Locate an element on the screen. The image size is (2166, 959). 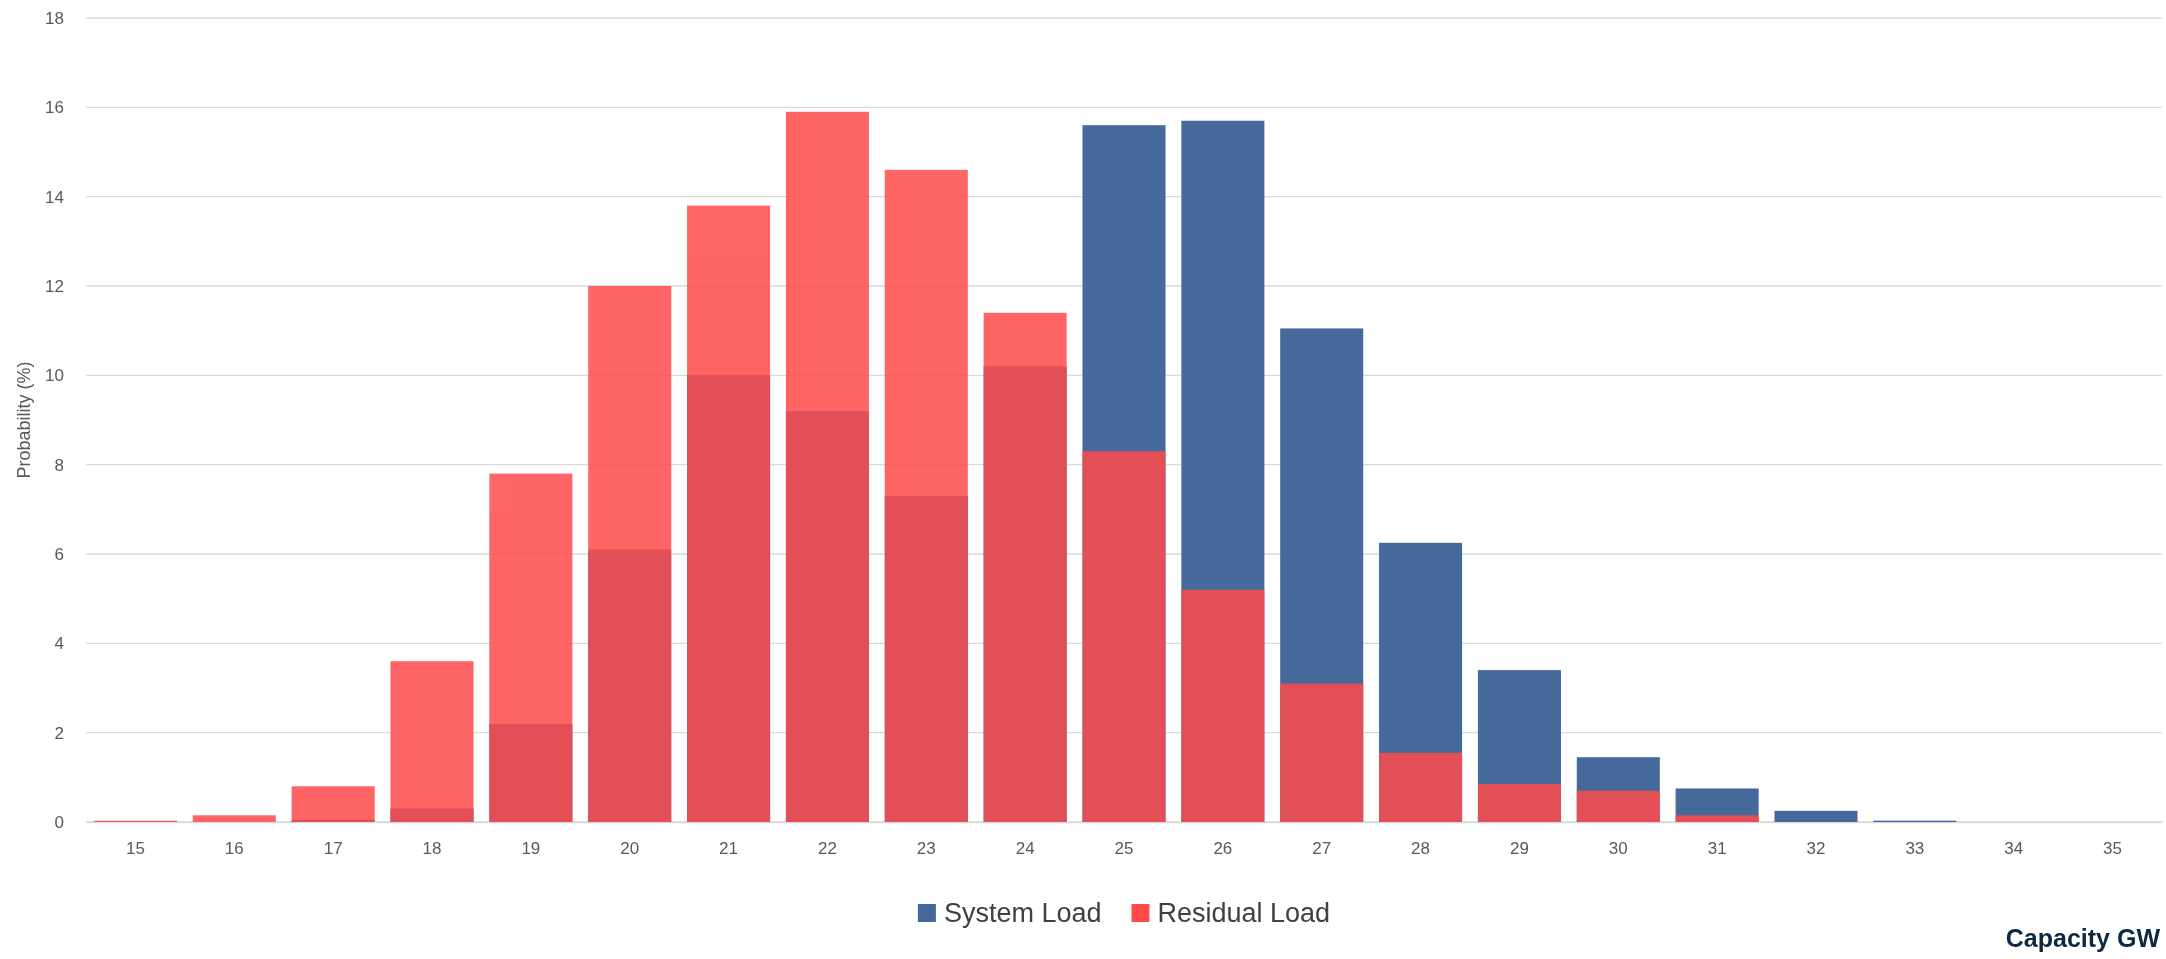
x-axis-title: Capacity GW is located at coordinates (2083, 938).